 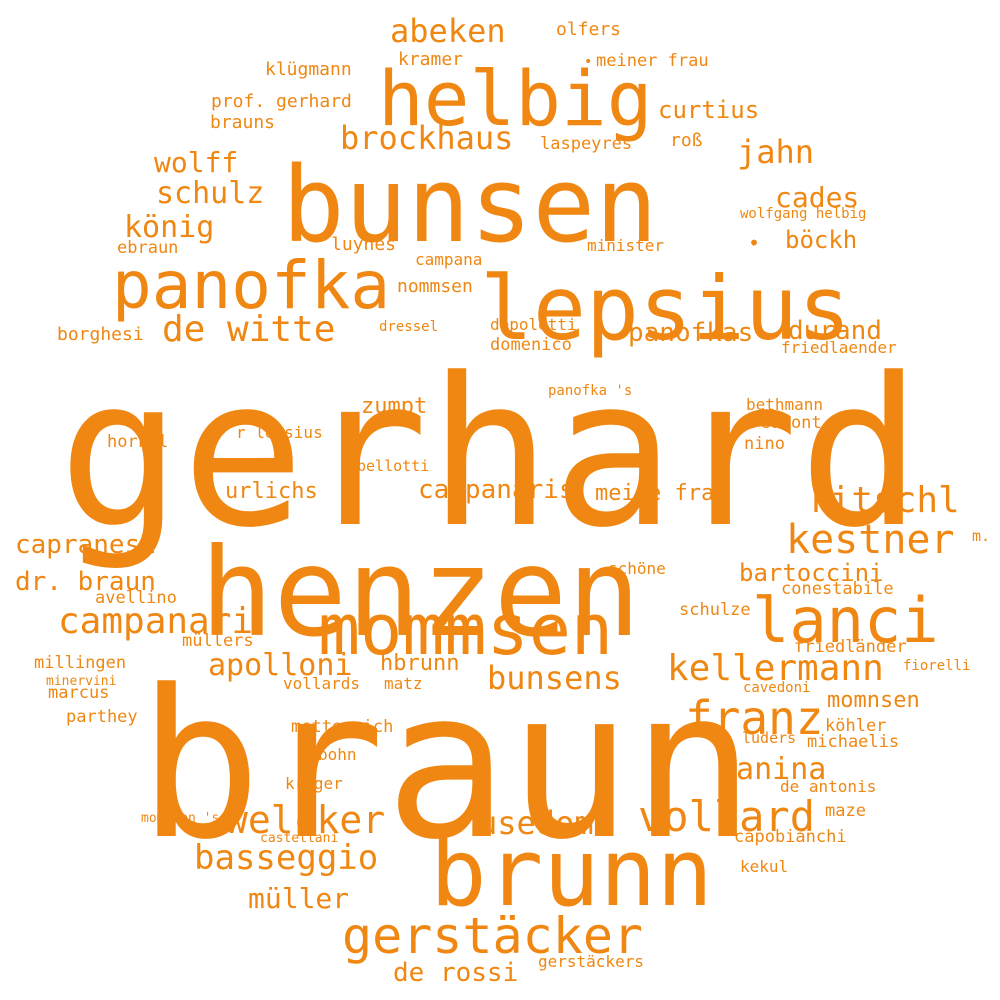 I want to click on word-ebraun: ebraun, so click(x=148, y=248).